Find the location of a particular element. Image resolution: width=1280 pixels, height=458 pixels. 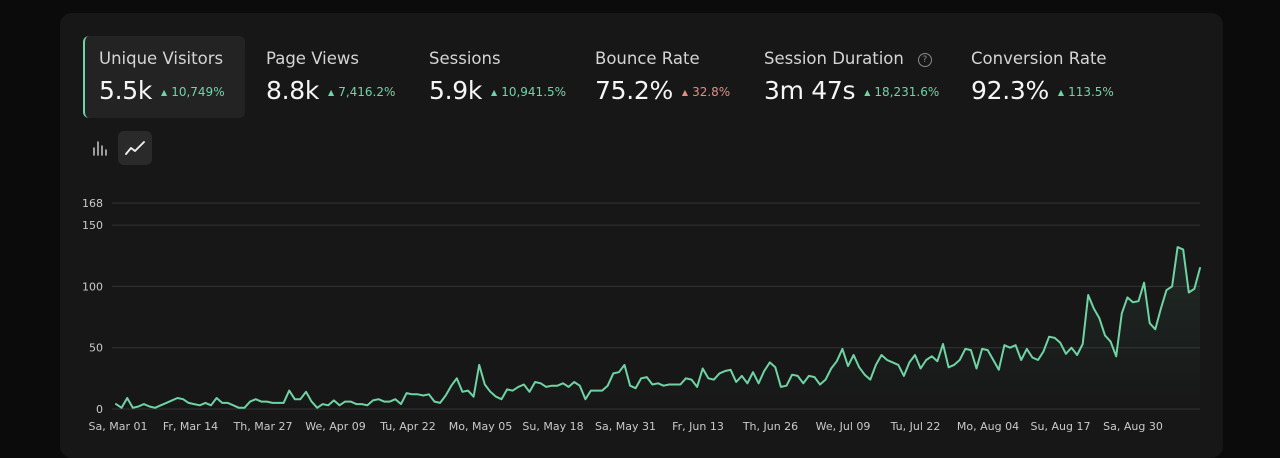

metric-value: 75.2% is located at coordinates (634, 90).